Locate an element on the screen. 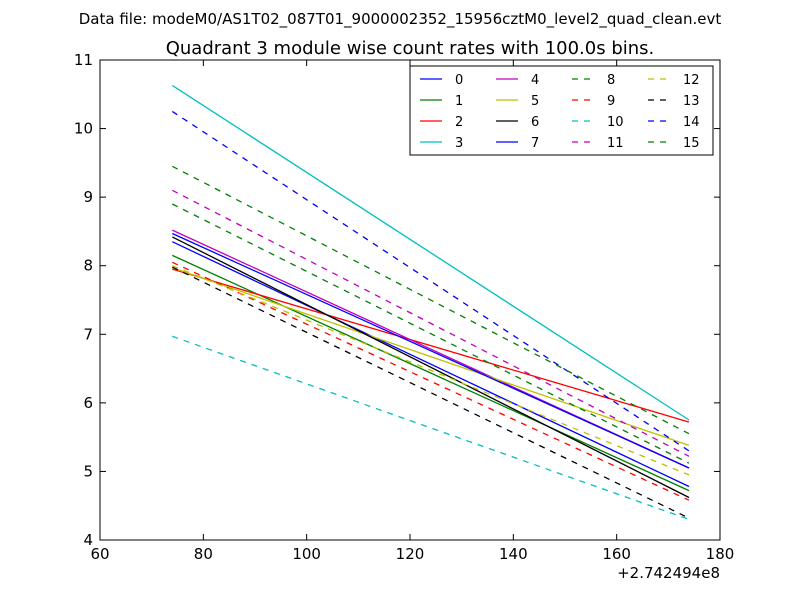  legend-label-8: 8 is located at coordinates (611, 80).